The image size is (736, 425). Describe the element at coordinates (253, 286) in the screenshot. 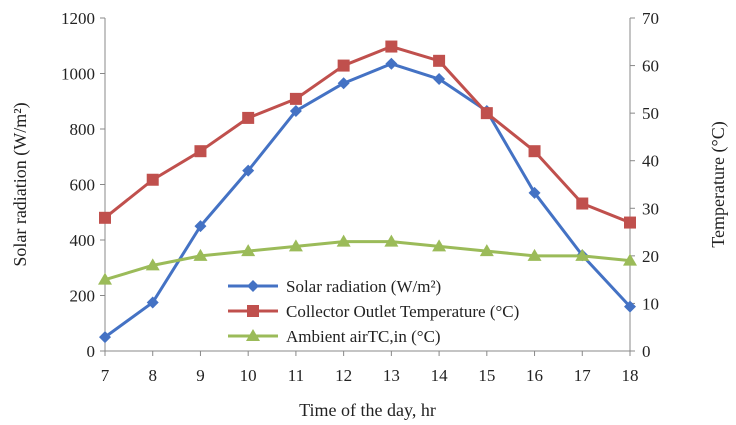

I see `legend-marker-diamond` at that location.